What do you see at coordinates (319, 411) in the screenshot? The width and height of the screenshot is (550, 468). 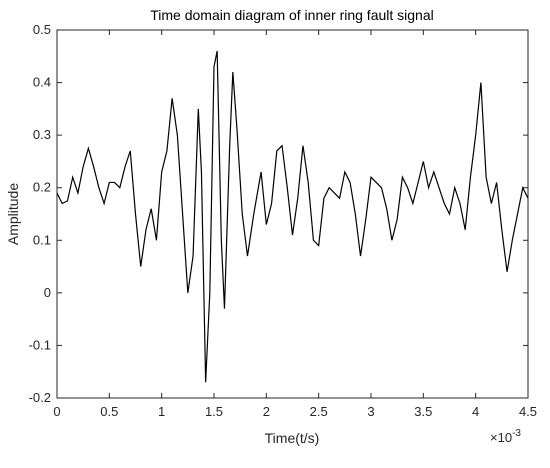 I see `x-tick-label: 2.5` at bounding box center [319, 411].